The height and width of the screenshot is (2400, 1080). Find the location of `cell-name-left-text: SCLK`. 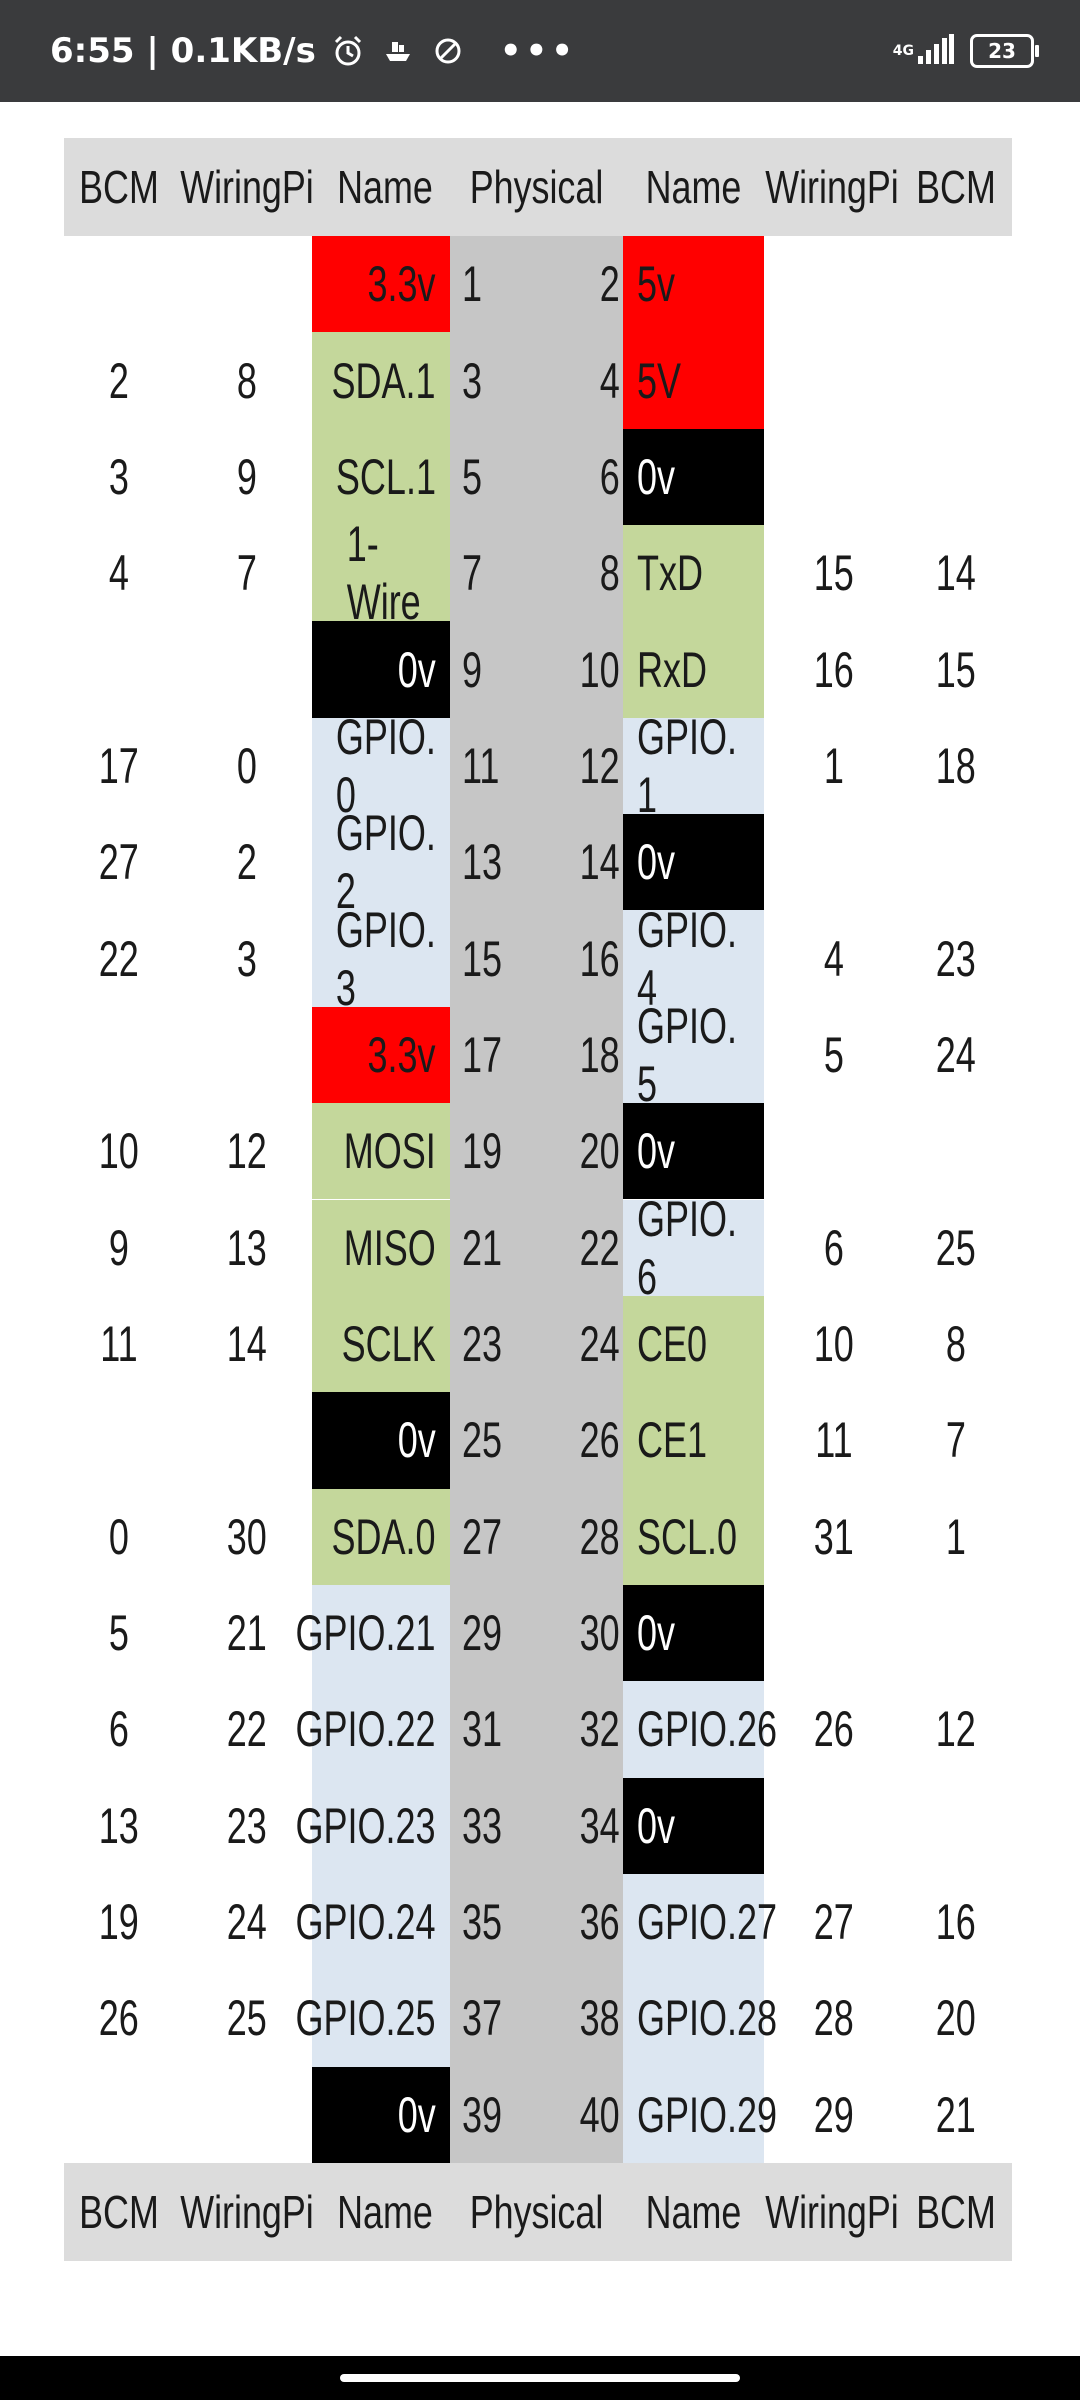

cell-name-left-text: SCLK is located at coordinates (388, 1344).